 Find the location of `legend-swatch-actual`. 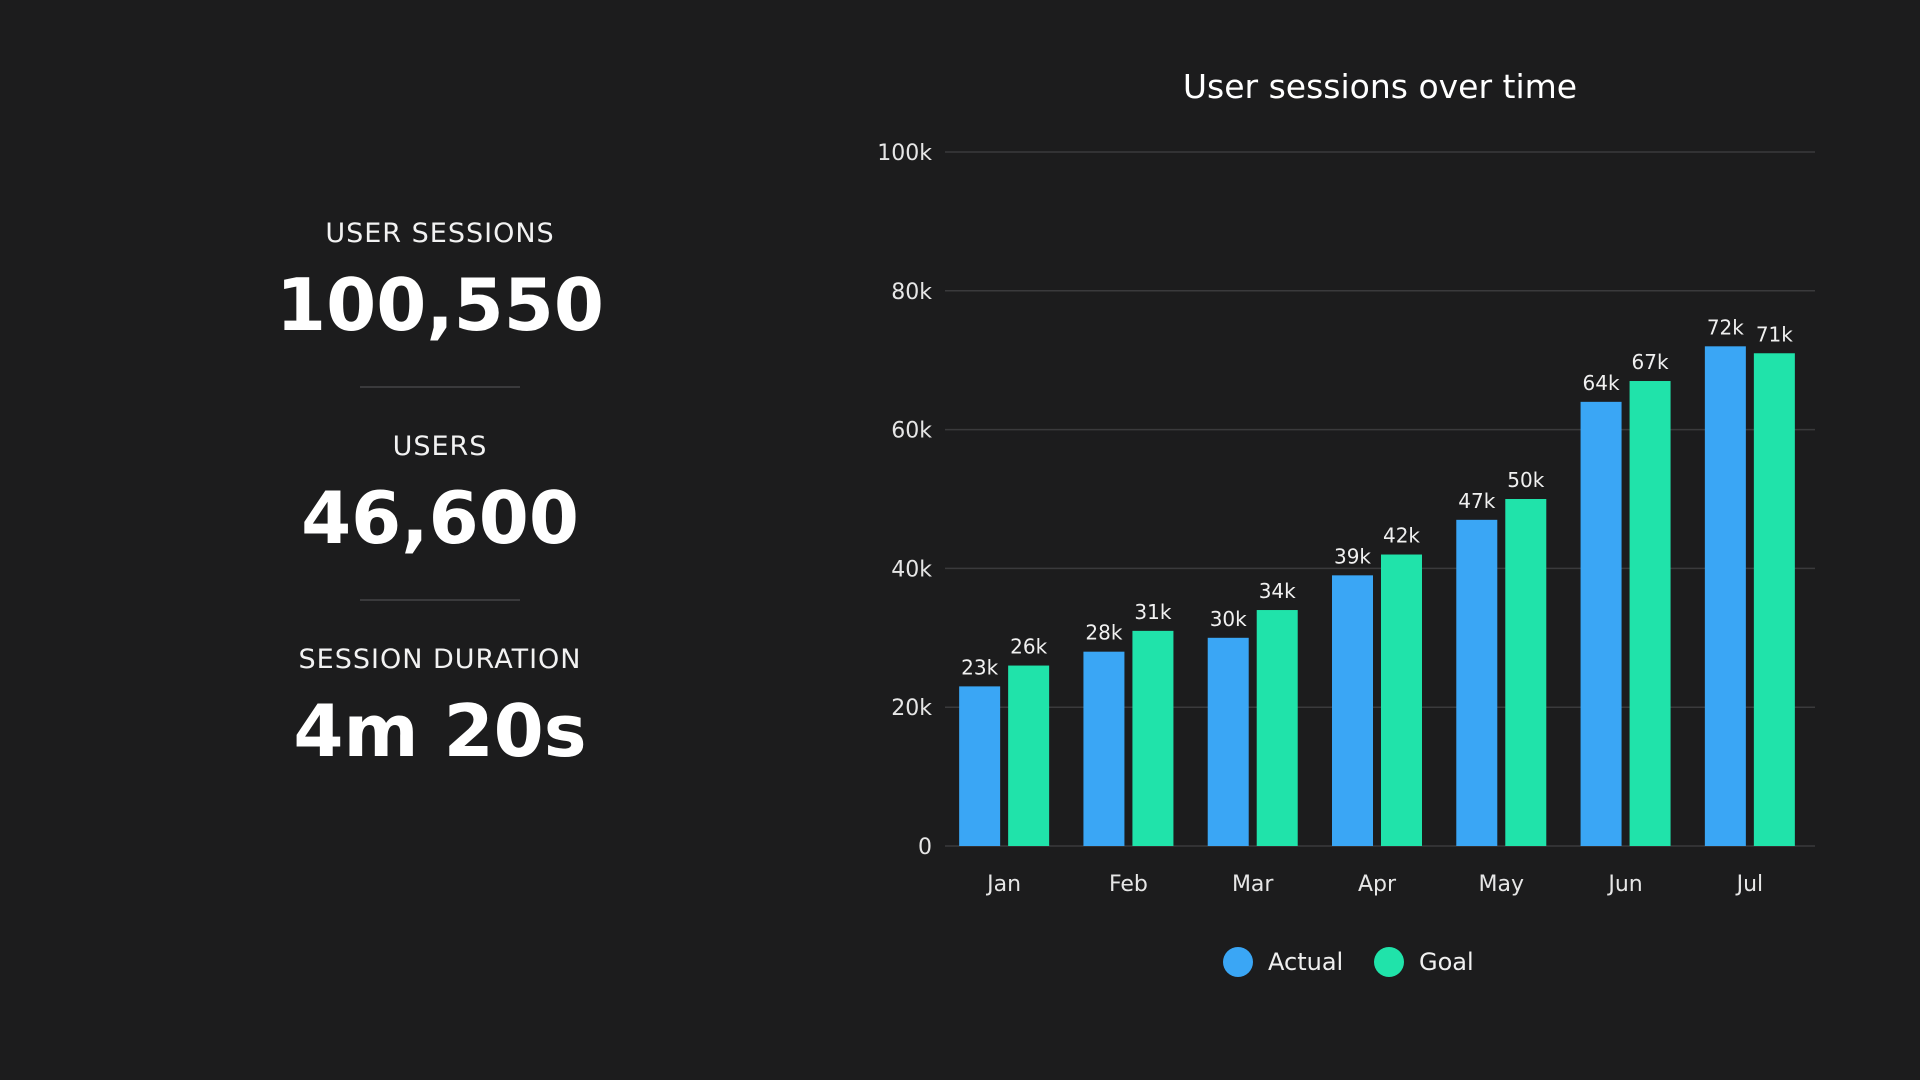

legend-swatch-actual is located at coordinates (1238, 962).